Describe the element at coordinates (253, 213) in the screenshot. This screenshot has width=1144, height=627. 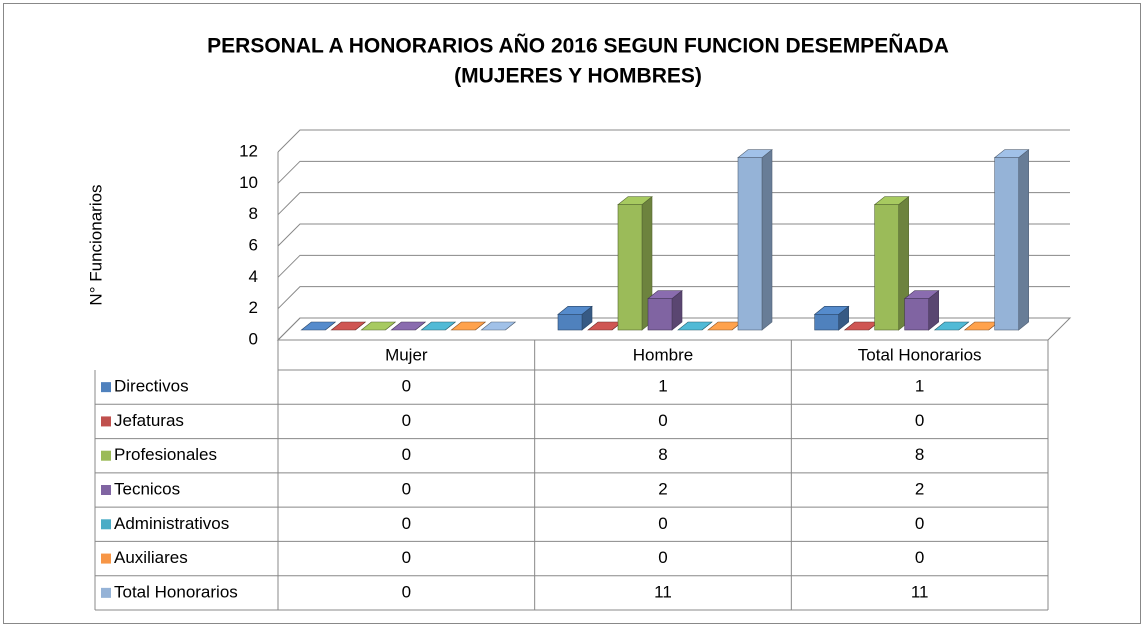
I see `y-tick-label: 8` at that location.